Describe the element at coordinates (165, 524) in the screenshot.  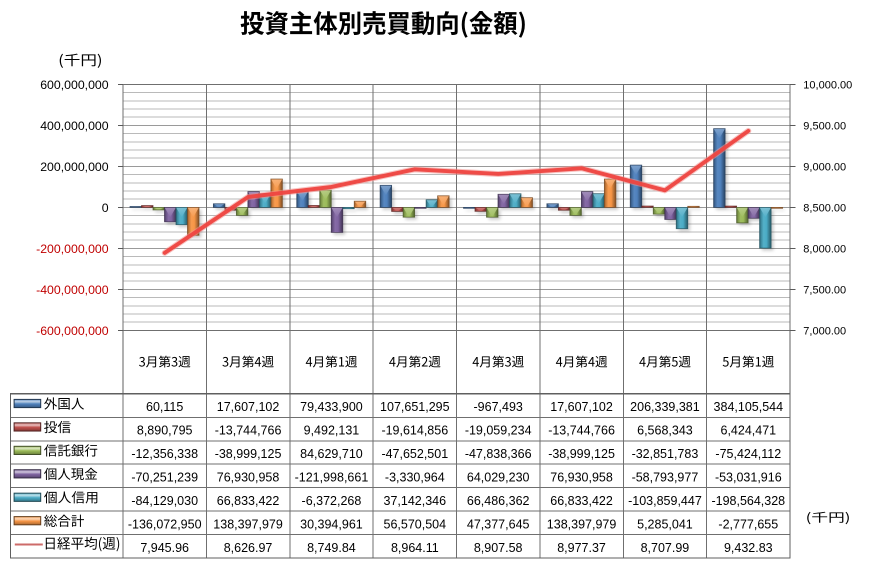
I see `svg-text: -136,072,950` at that location.